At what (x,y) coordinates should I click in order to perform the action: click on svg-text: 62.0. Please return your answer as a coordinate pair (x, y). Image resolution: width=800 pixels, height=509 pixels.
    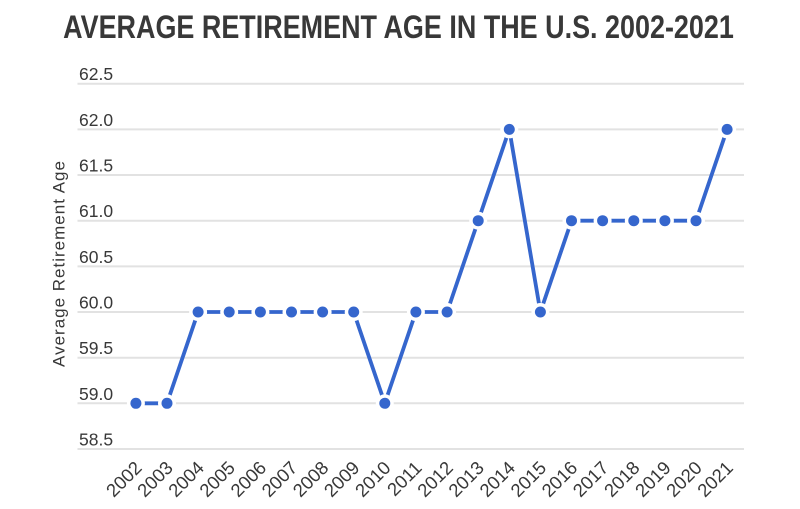
    Looking at the image, I should click on (96, 120).